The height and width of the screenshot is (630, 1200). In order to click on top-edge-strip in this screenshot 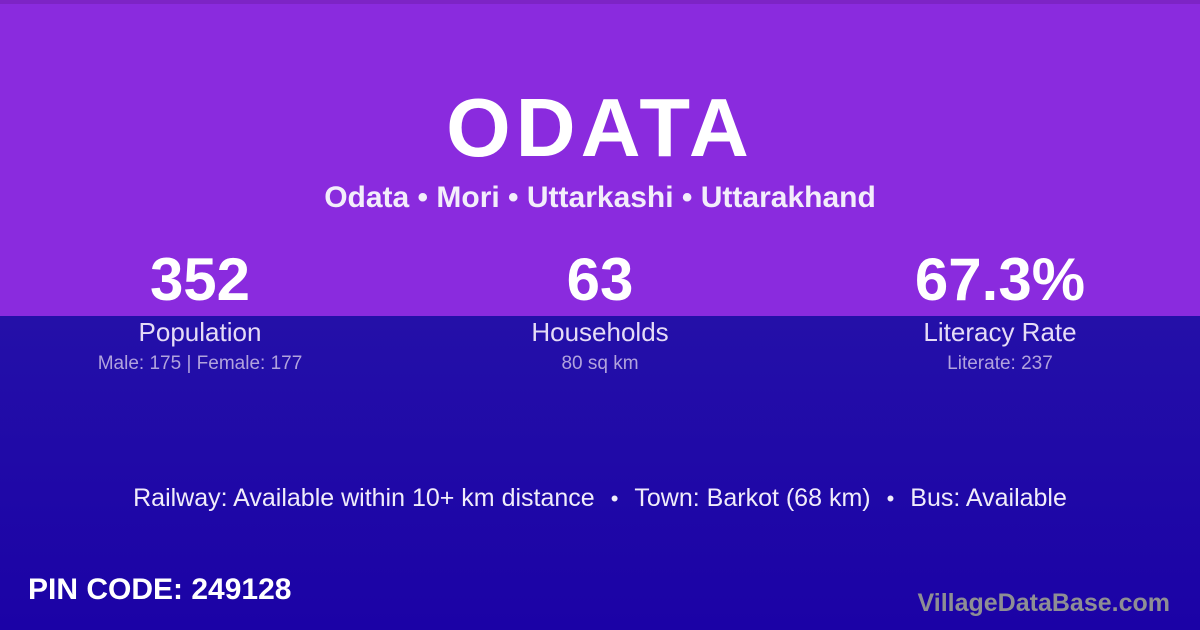, I will do `click(600, 2)`.